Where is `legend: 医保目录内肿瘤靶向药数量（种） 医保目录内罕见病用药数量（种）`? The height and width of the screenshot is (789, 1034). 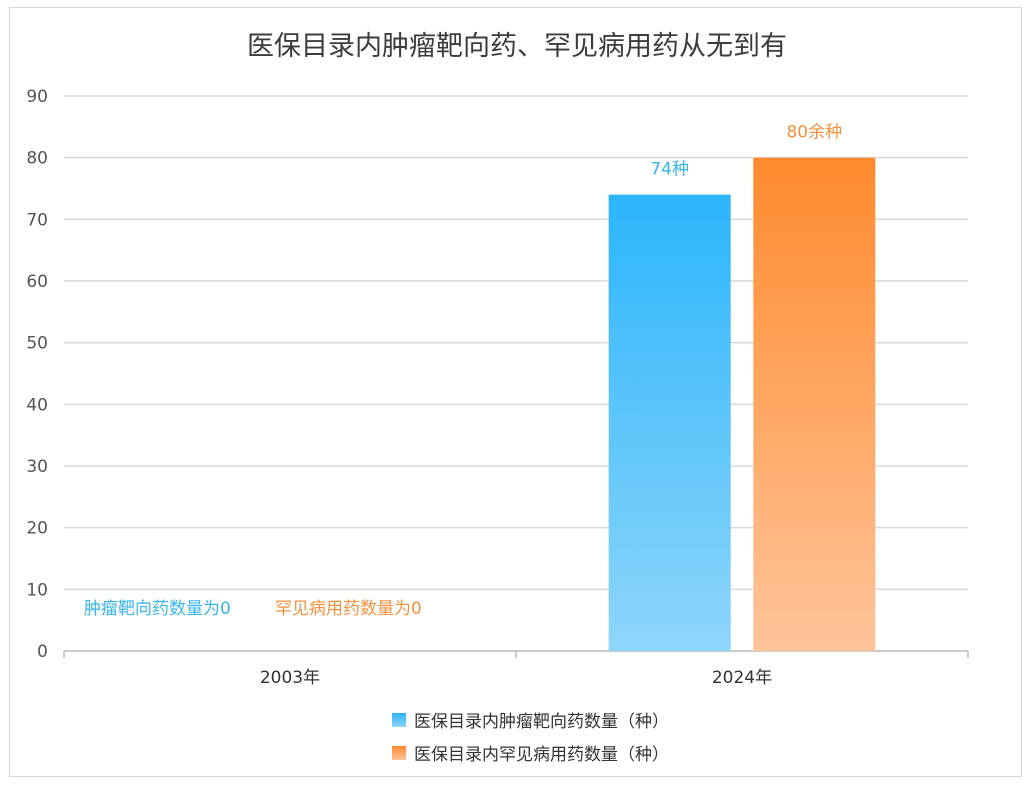 legend: 医保目录内肿瘤靶向药数量（种） 医保目录内罕见病用药数量（种） is located at coordinates (530, 736).